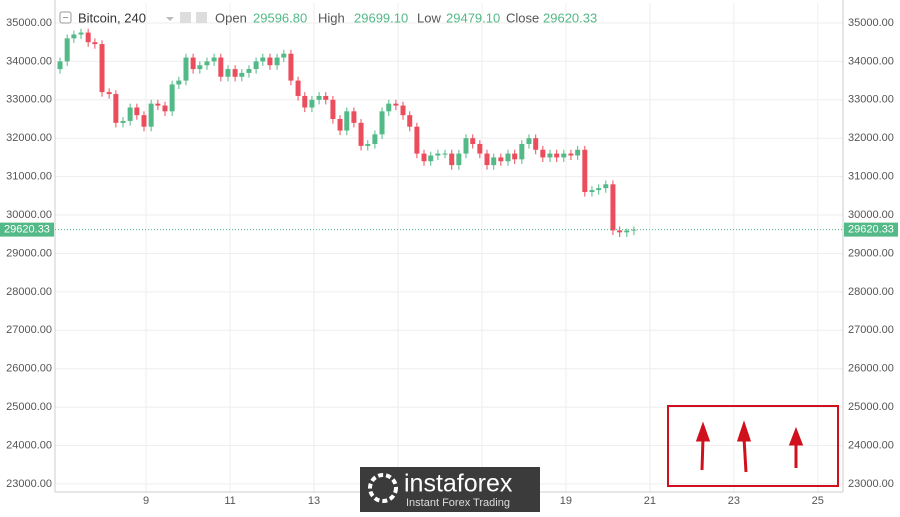 This screenshot has width=900, height=517. I want to click on eye-icon, so click(185, 17).